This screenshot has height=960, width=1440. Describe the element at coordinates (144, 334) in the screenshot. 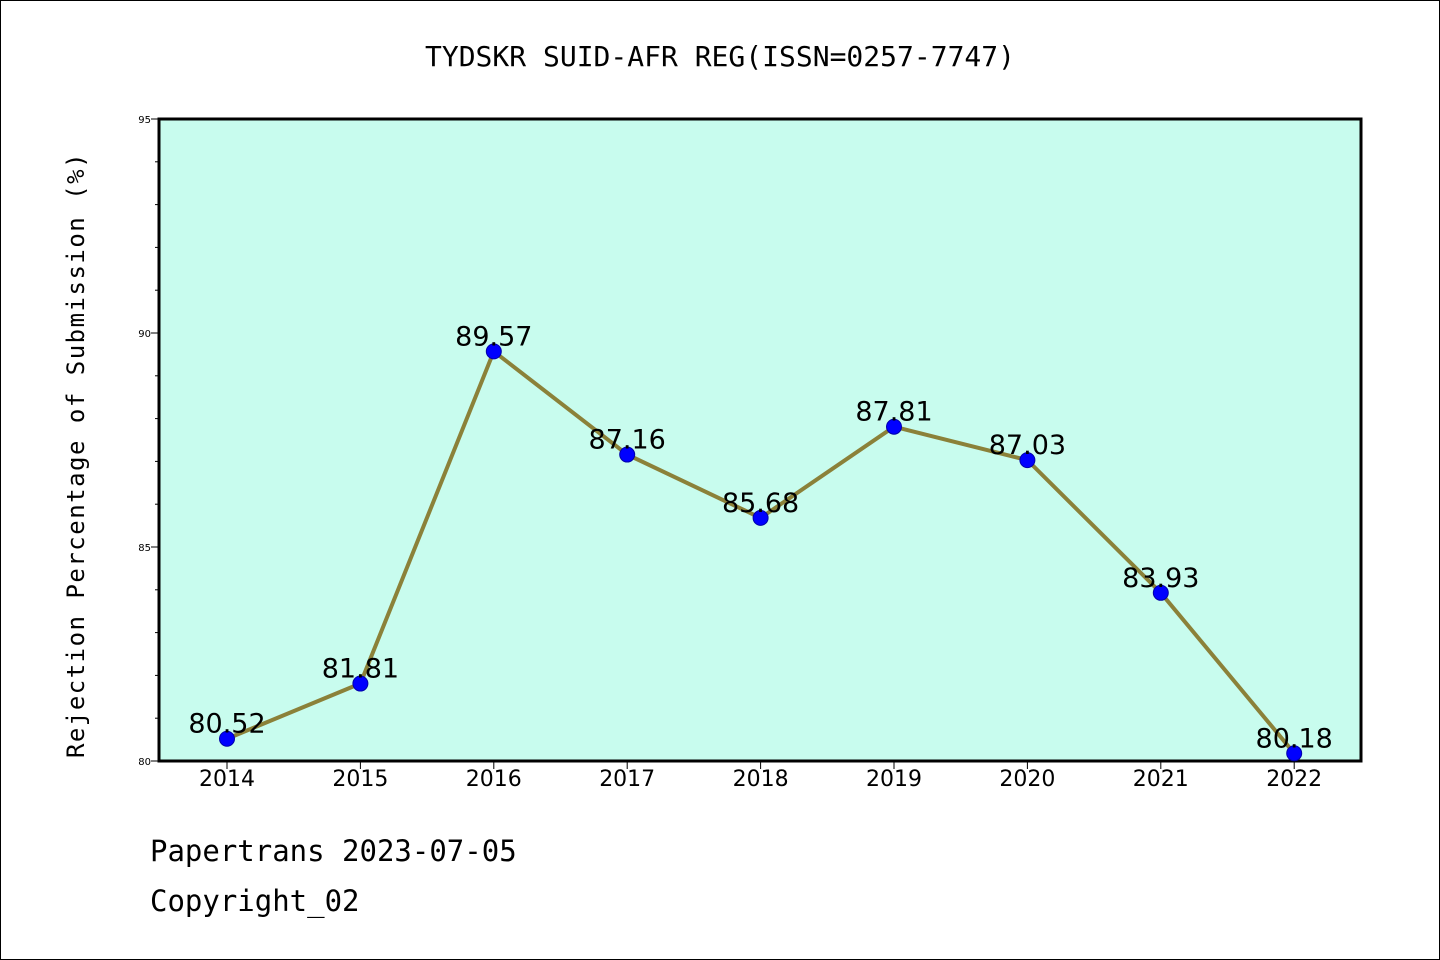

I see `y-tick-label: 90` at that location.